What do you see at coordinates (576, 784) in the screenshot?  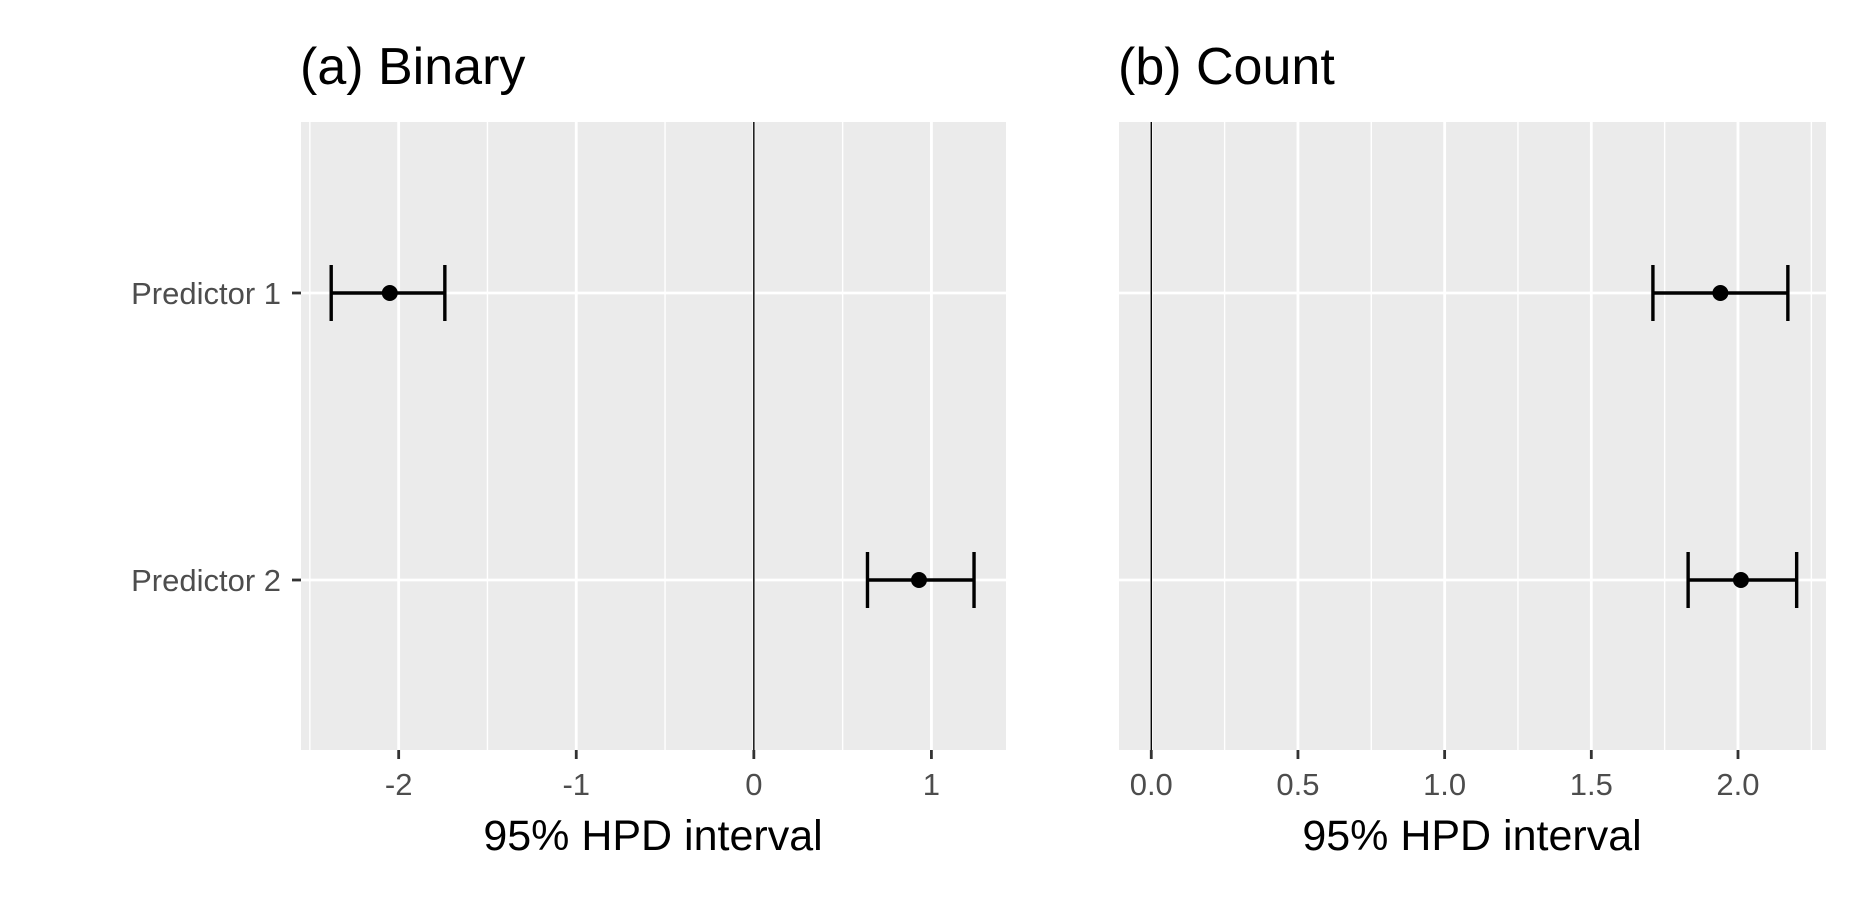 I see `x-tick-label: -1` at bounding box center [576, 784].